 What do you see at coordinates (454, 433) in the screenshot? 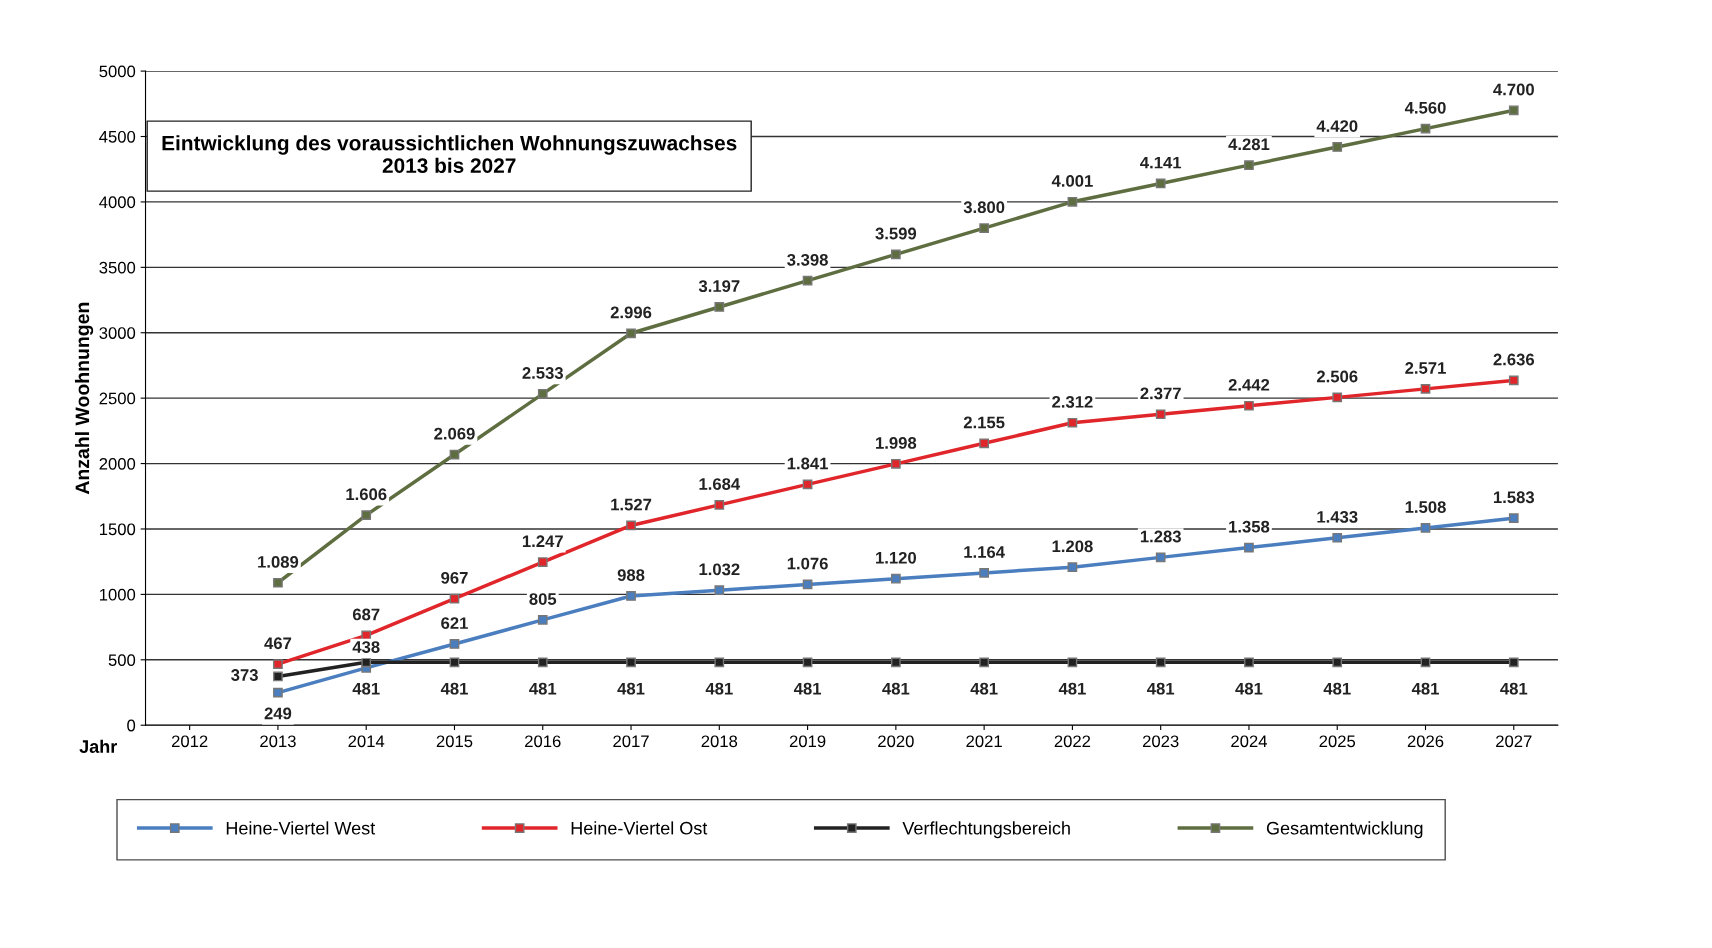
I see `data-label: 2.069` at bounding box center [454, 433].